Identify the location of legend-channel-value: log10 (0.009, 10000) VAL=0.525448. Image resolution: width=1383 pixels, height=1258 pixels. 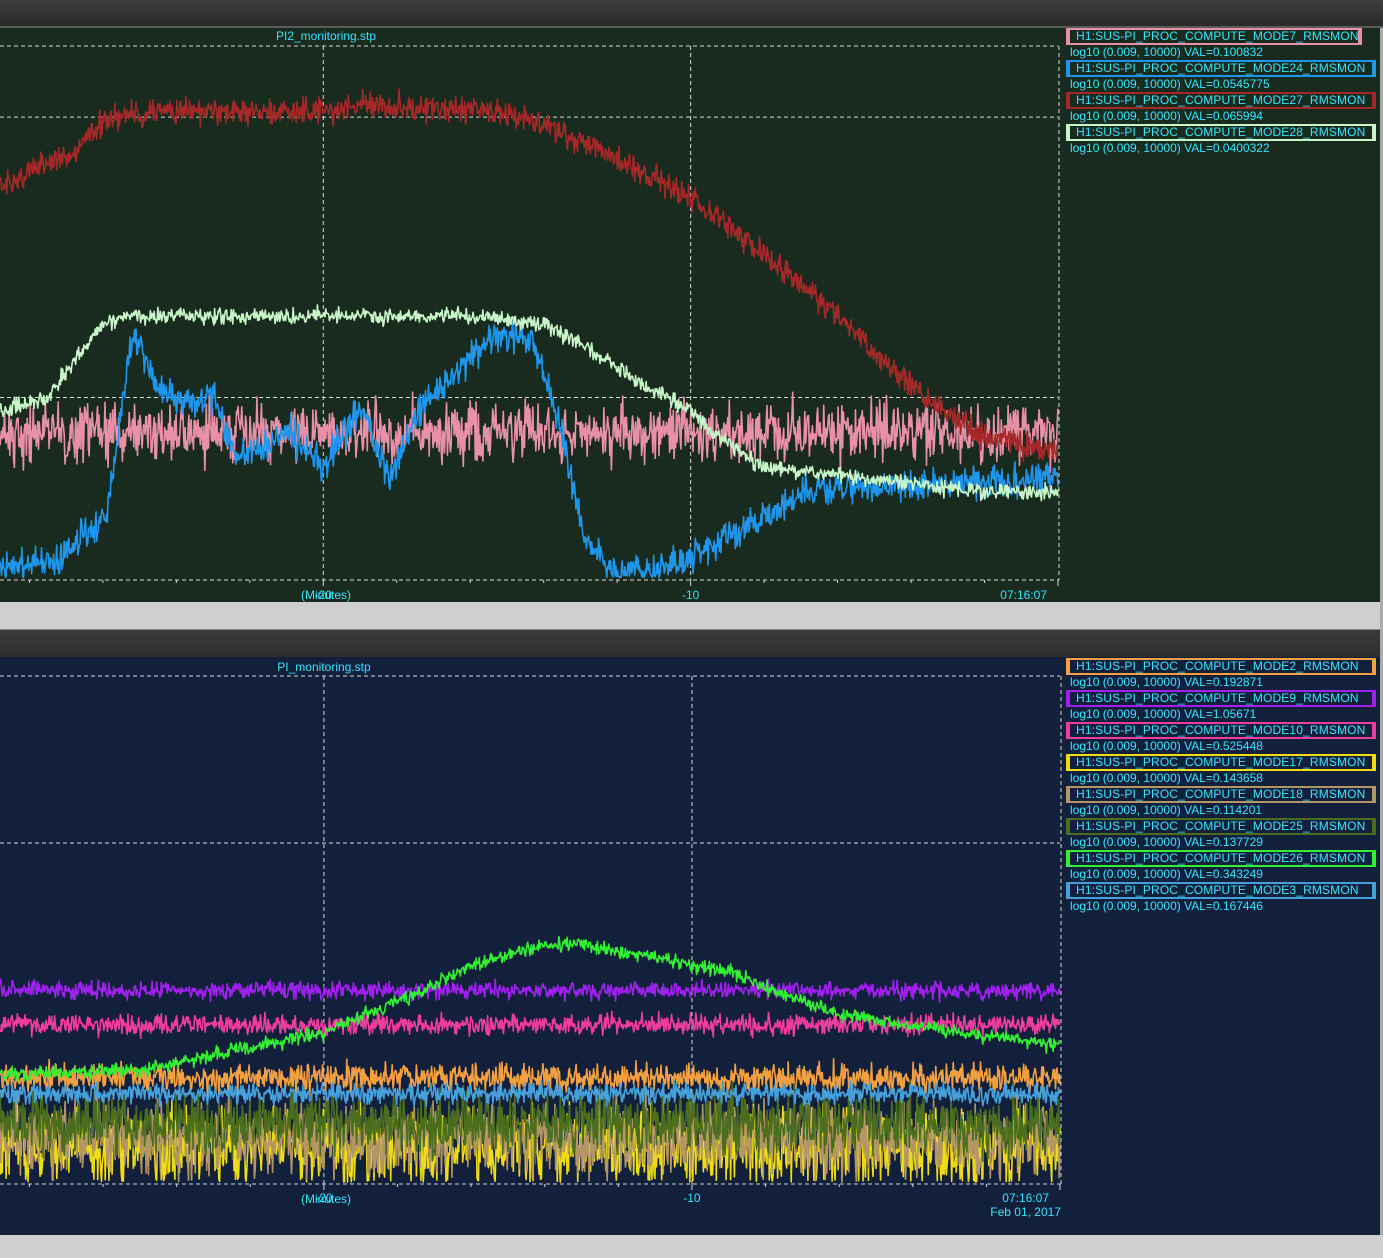
(1166, 746).